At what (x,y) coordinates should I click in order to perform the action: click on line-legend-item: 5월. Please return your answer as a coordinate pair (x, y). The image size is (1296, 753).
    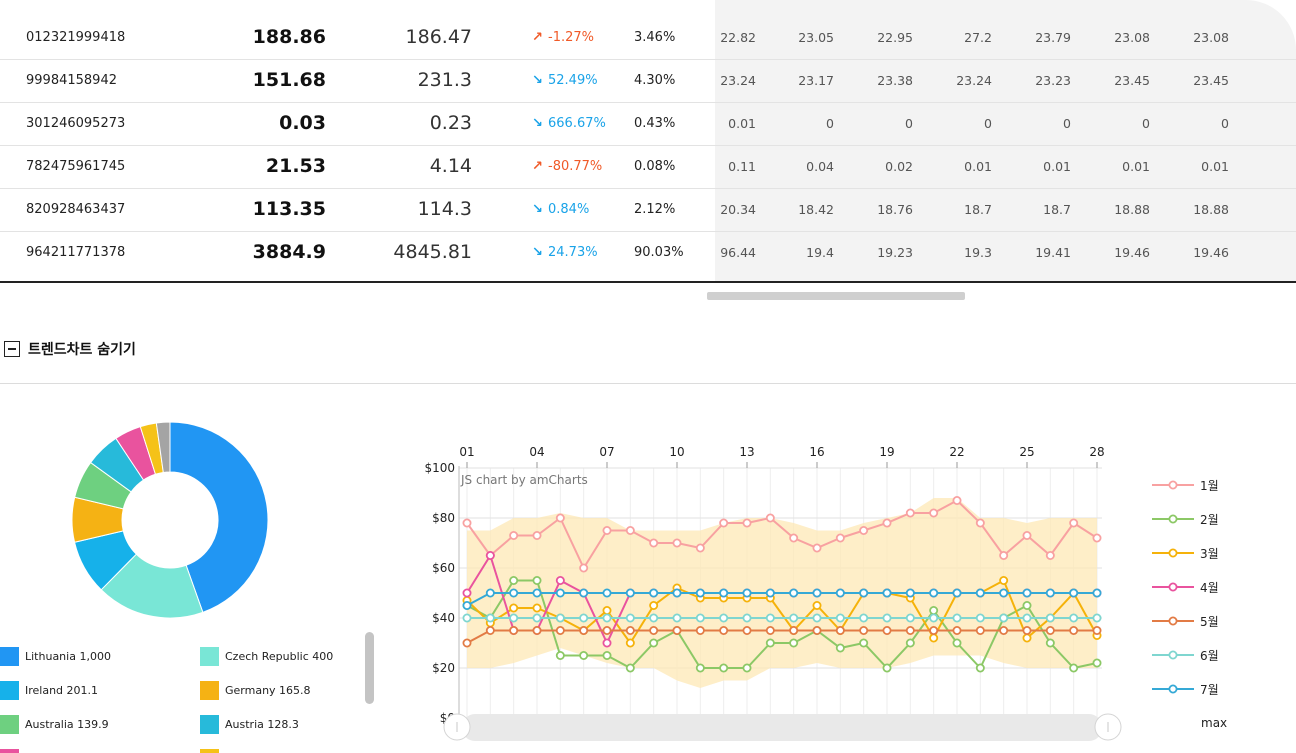
    Looking at the image, I should click on (1184, 621).